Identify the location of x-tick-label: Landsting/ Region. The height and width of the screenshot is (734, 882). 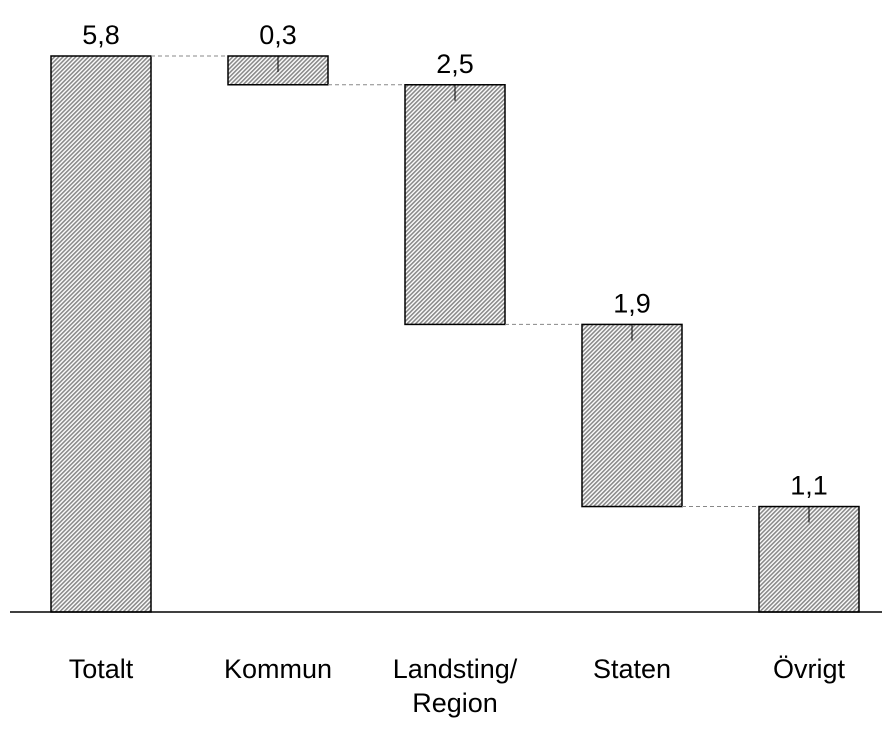
(455, 686).